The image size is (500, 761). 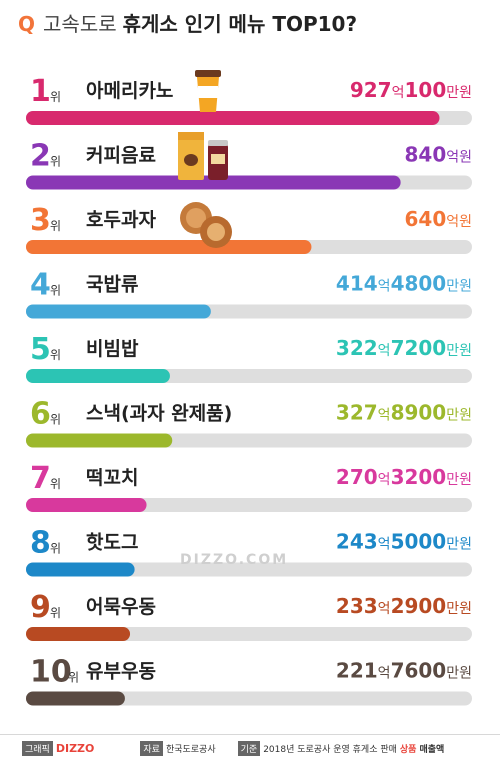 I want to click on rank-number: 4, so click(x=40, y=285).